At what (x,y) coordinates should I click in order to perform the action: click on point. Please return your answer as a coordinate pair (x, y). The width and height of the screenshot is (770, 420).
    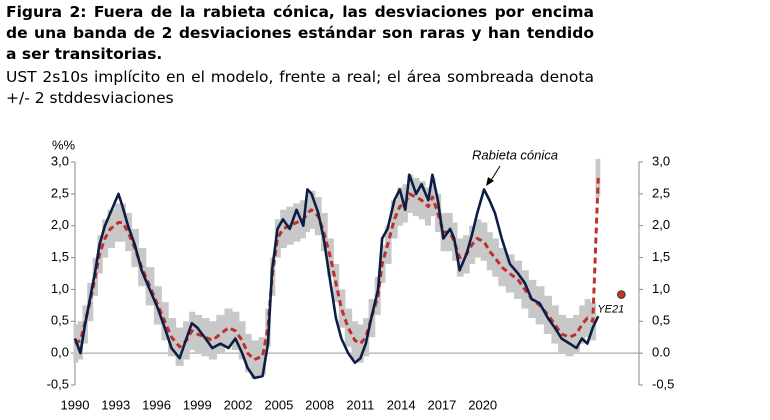
    Looking at the image, I should click on (621, 294).